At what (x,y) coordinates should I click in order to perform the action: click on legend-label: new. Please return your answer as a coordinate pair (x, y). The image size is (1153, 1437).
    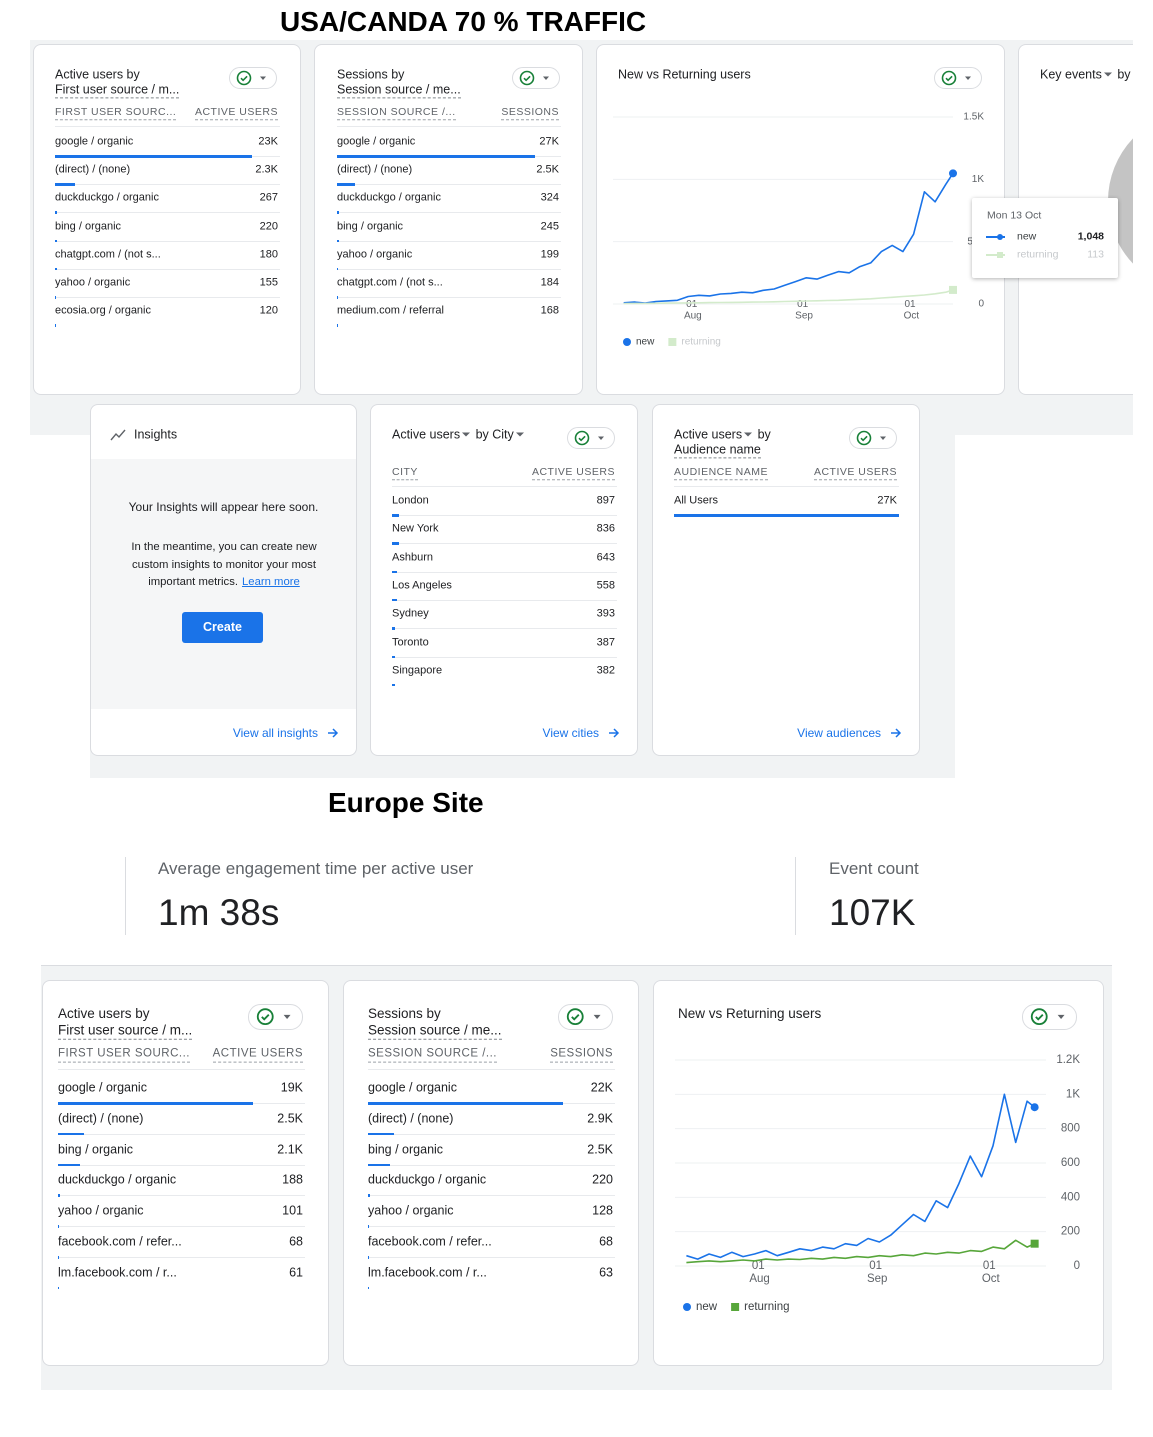
    Looking at the image, I should click on (707, 1307).